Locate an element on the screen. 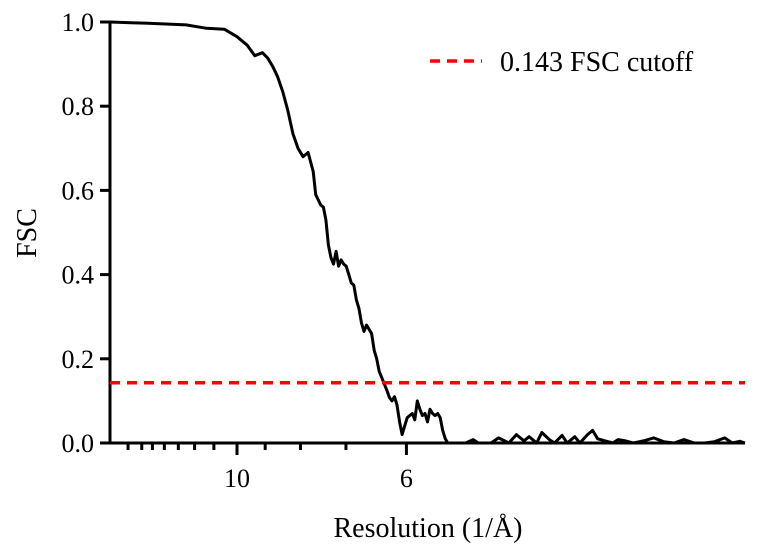 Image resolution: width=757 pixels, height=550 pixels. y-tick-label: 0.8 is located at coordinates (78, 106).